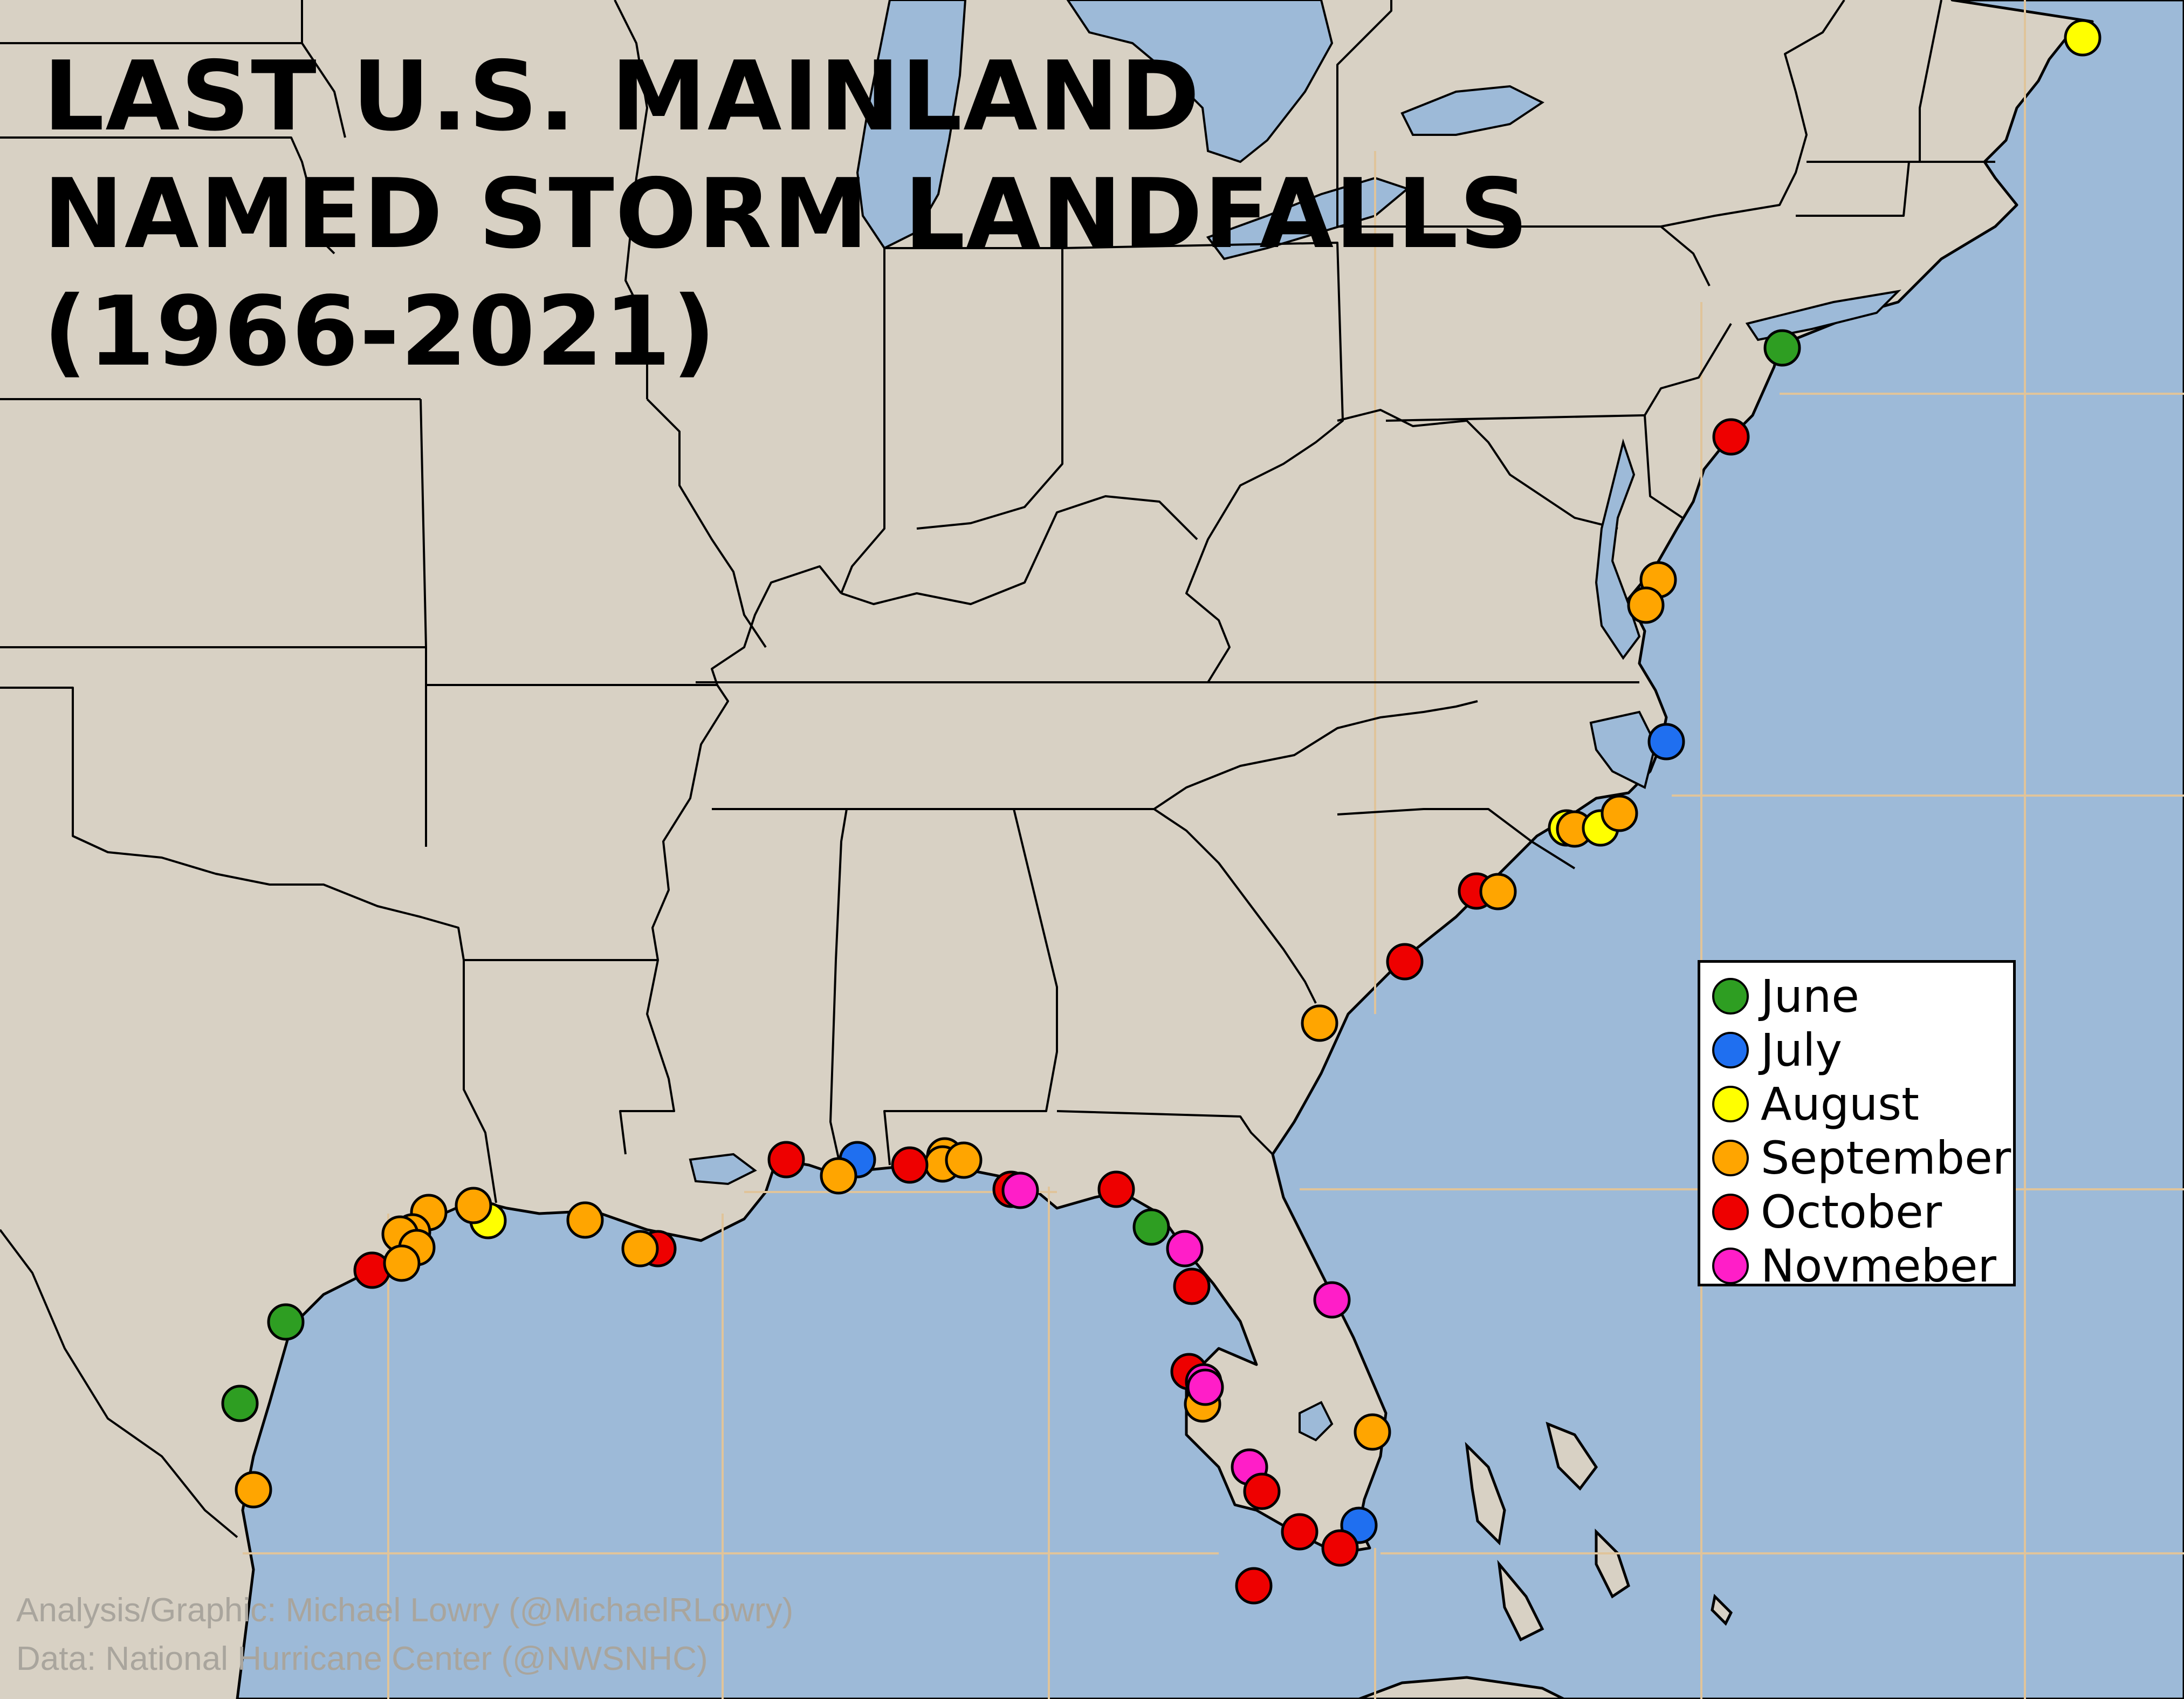 This screenshot has height=1699, width=2184. I want to click on legend-item-october: October, so click(1862, 1212).